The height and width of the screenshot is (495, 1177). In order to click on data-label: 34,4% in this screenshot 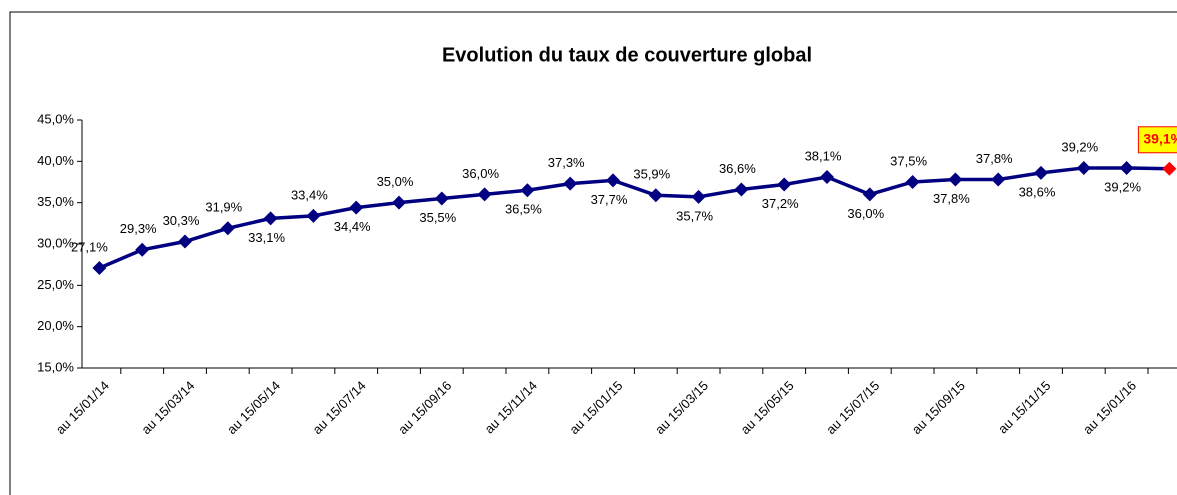, I will do `click(352, 226)`.